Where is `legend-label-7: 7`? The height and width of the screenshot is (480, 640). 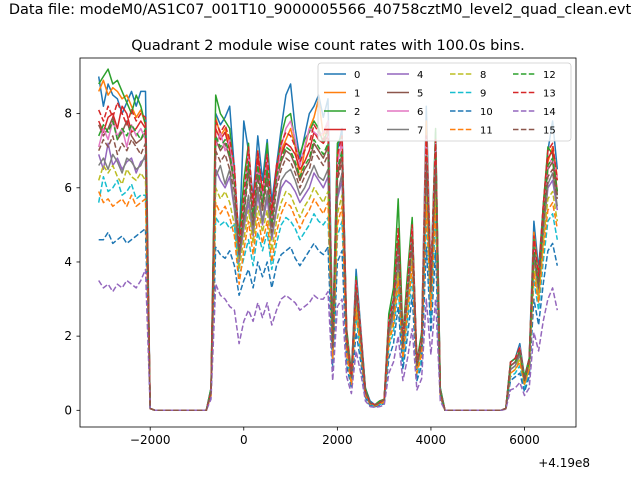
legend-label-7: 7 is located at coordinates (420, 131).